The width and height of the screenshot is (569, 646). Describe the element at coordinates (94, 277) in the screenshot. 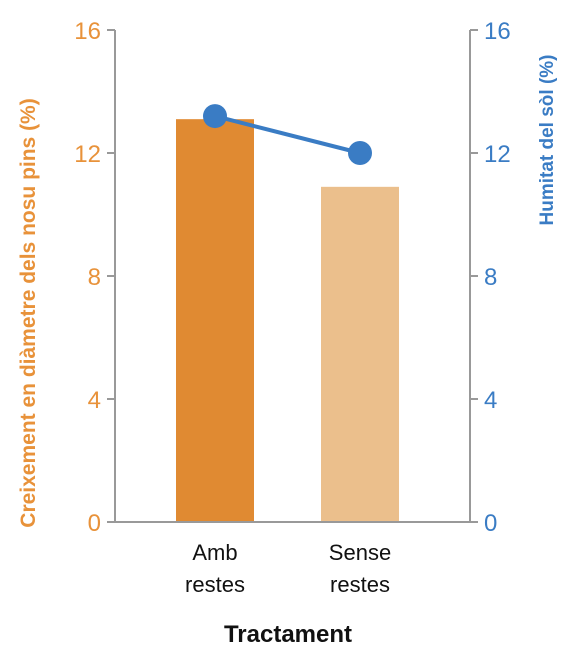

I see `left-tick-label: 8` at that location.